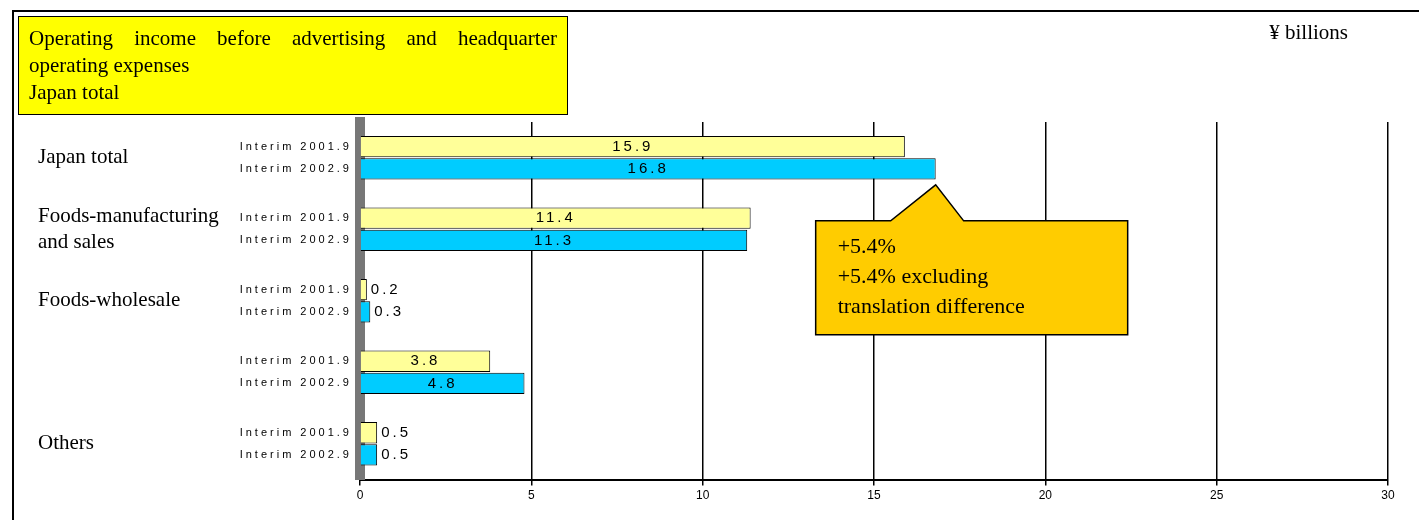 The width and height of the screenshot is (1423, 526). Describe the element at coordinates (295, 167) in the screenshot. I see `series-label: Interim 2002.9` at that location.